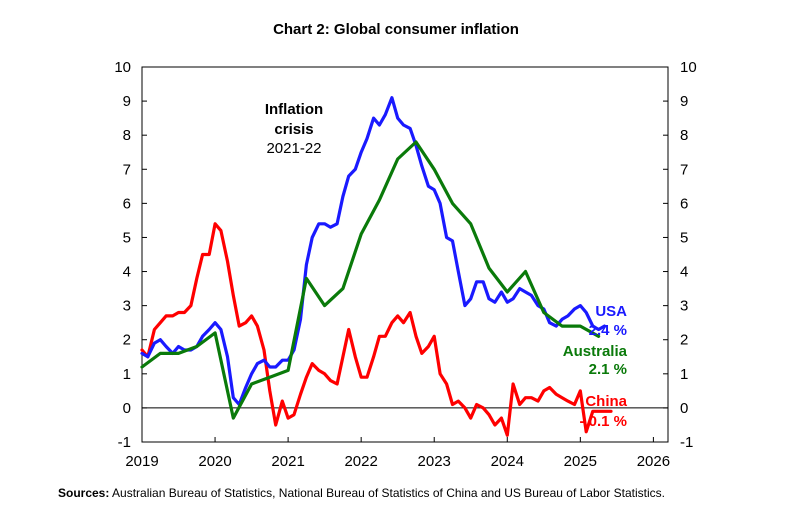 The image size is (800, 521). I want to click on y-tick-label-right: 5, so click(684, 237).